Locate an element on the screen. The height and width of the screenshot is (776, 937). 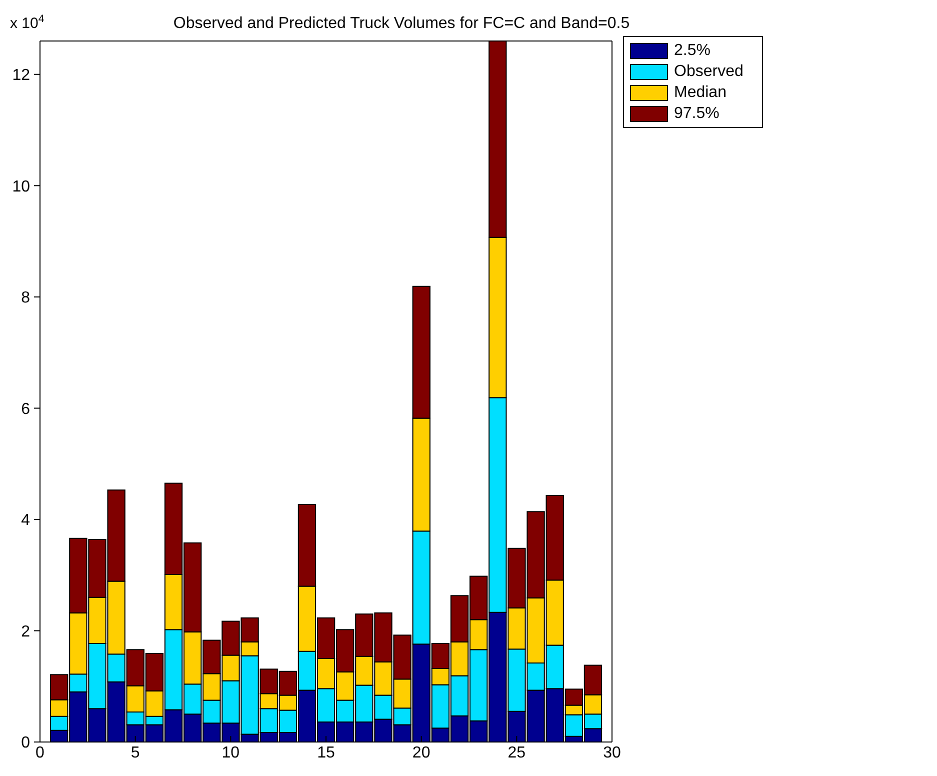
y-tick-label: 8 is located at coordinates (25, 298).